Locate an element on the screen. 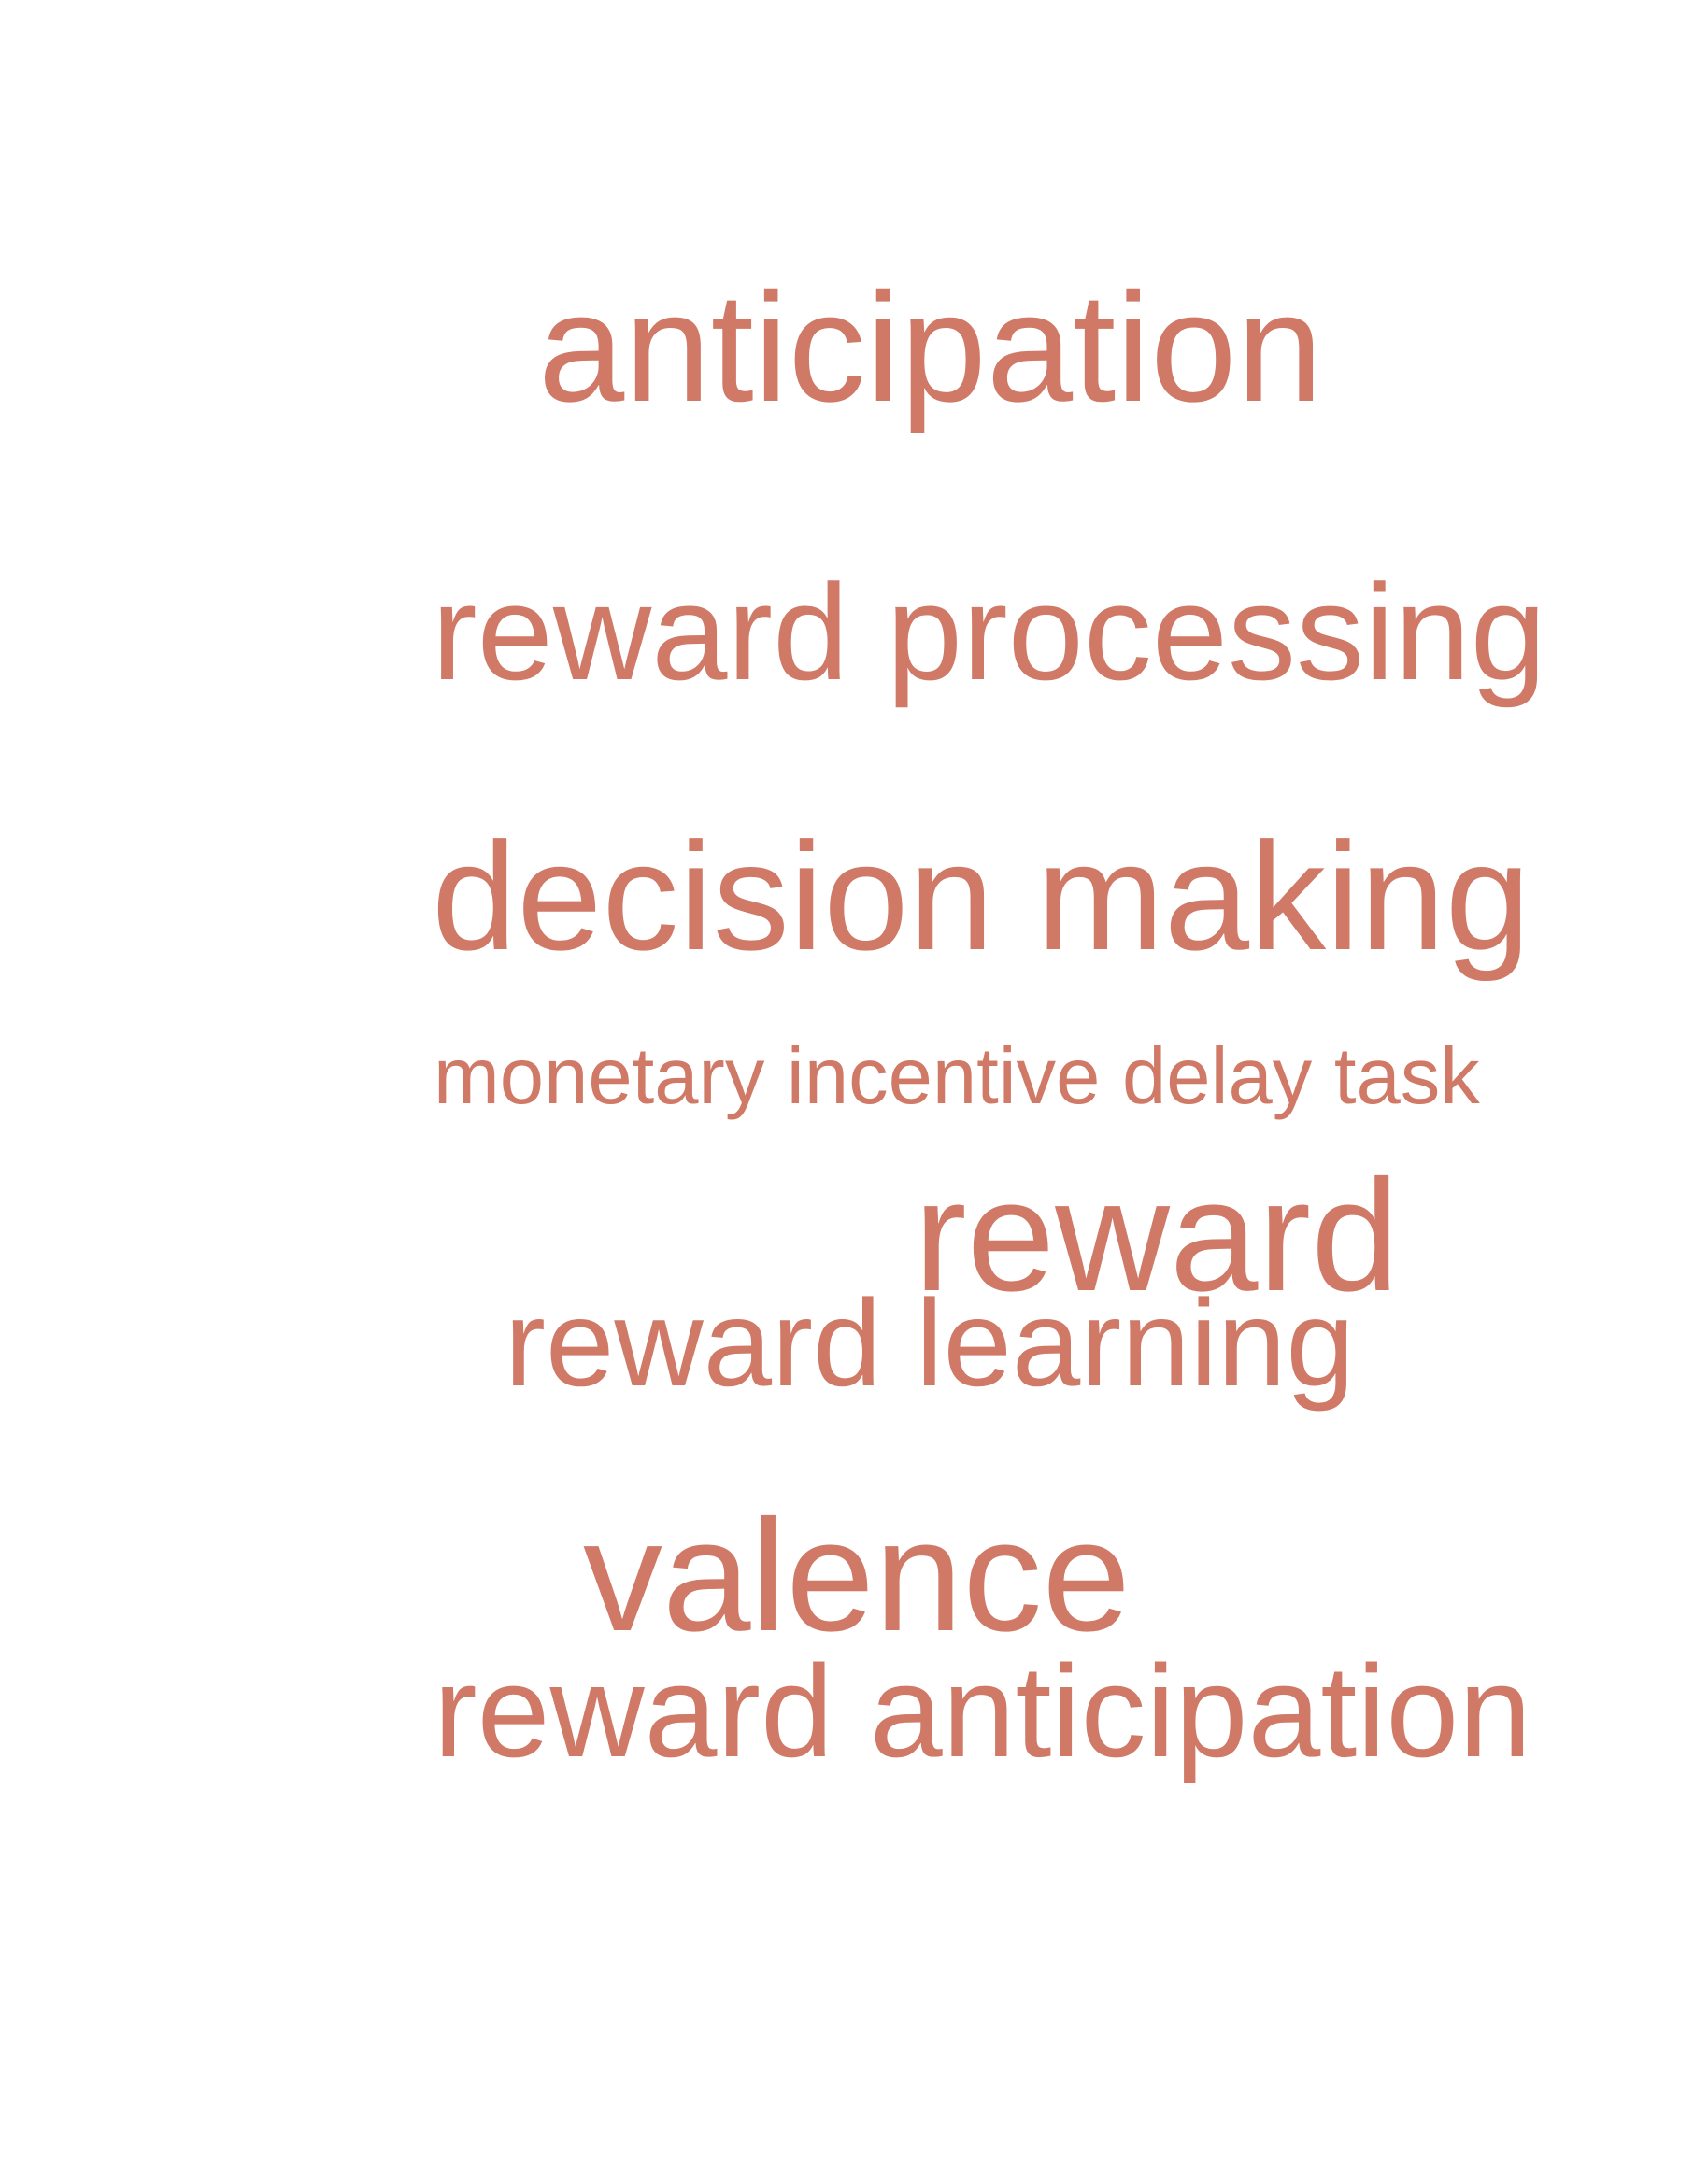 This screenshot has width=1708, height=2158. word-reward: reward is located at coordinates (1157, 1236).